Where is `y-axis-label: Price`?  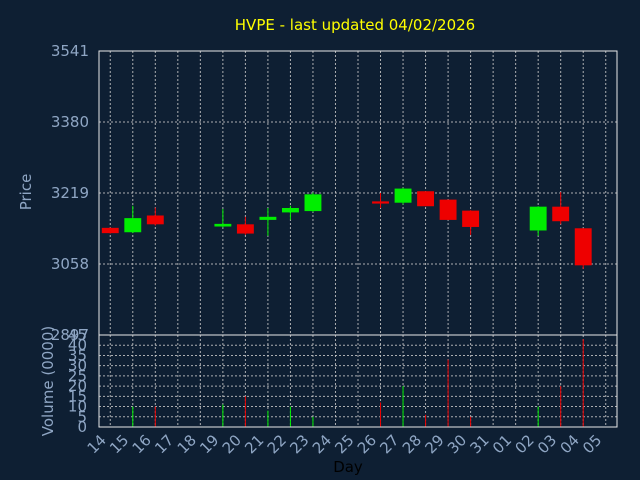
y-axis-label: Price is located at coordinates (26, 192).